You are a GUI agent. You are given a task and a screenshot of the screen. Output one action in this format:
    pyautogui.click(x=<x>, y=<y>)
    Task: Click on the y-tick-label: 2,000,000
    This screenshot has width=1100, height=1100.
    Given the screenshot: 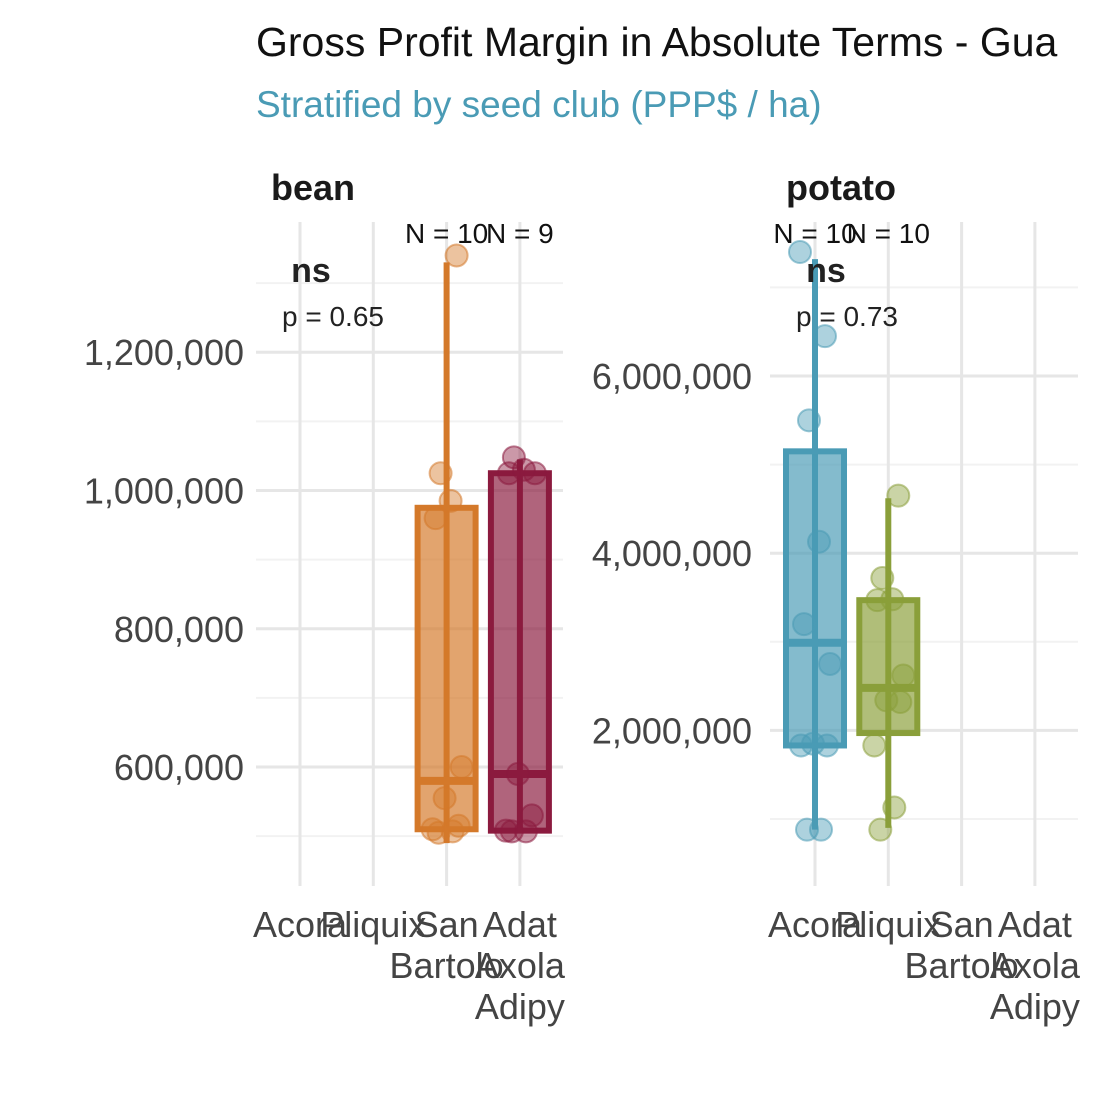 What is the action you would take?
    pyautogui.click(x=672, y=730)
    